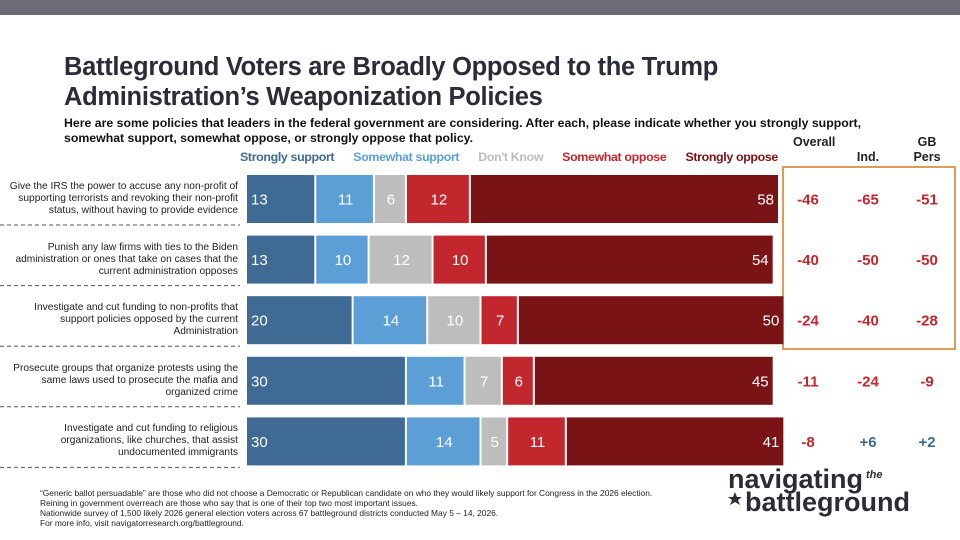 The image size is (960, 540). Describe the element at coordinates (760, 260) in the screenshot. I see `data-label: 54` at that location.